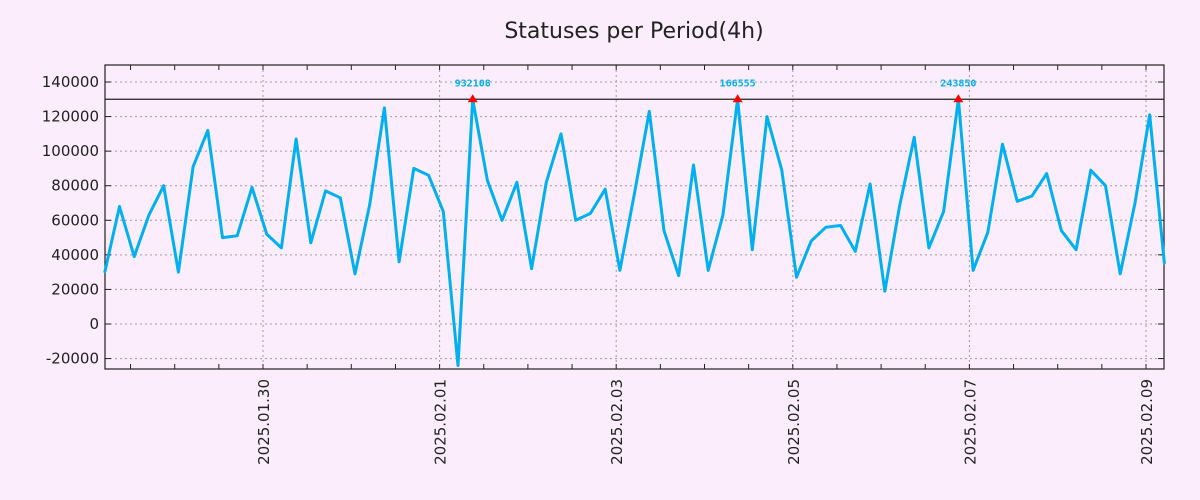 The width and height of the screenshot is (1200, 500). What do you see at coordinates (264, 422) in the screenshot?
I see `x-tick-label: 2025.01.30` at bounding box center [264, 422].